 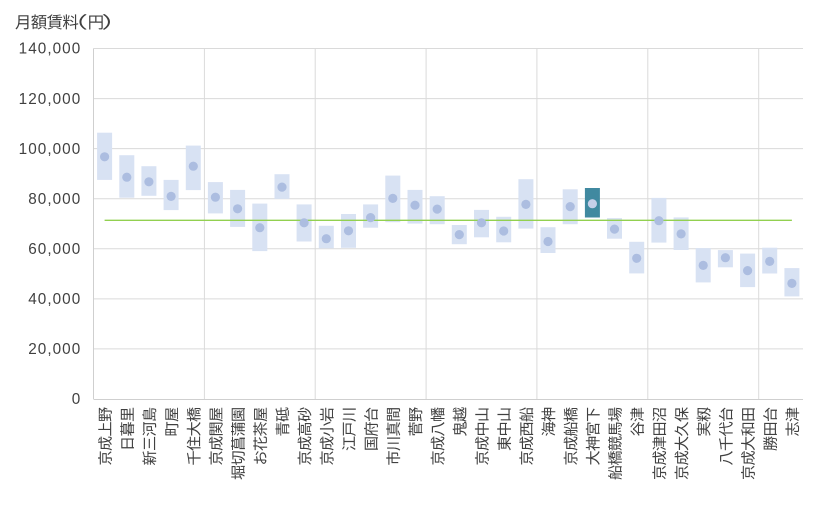 I want to click on svg-text: 0, so click(x=77, y=399).